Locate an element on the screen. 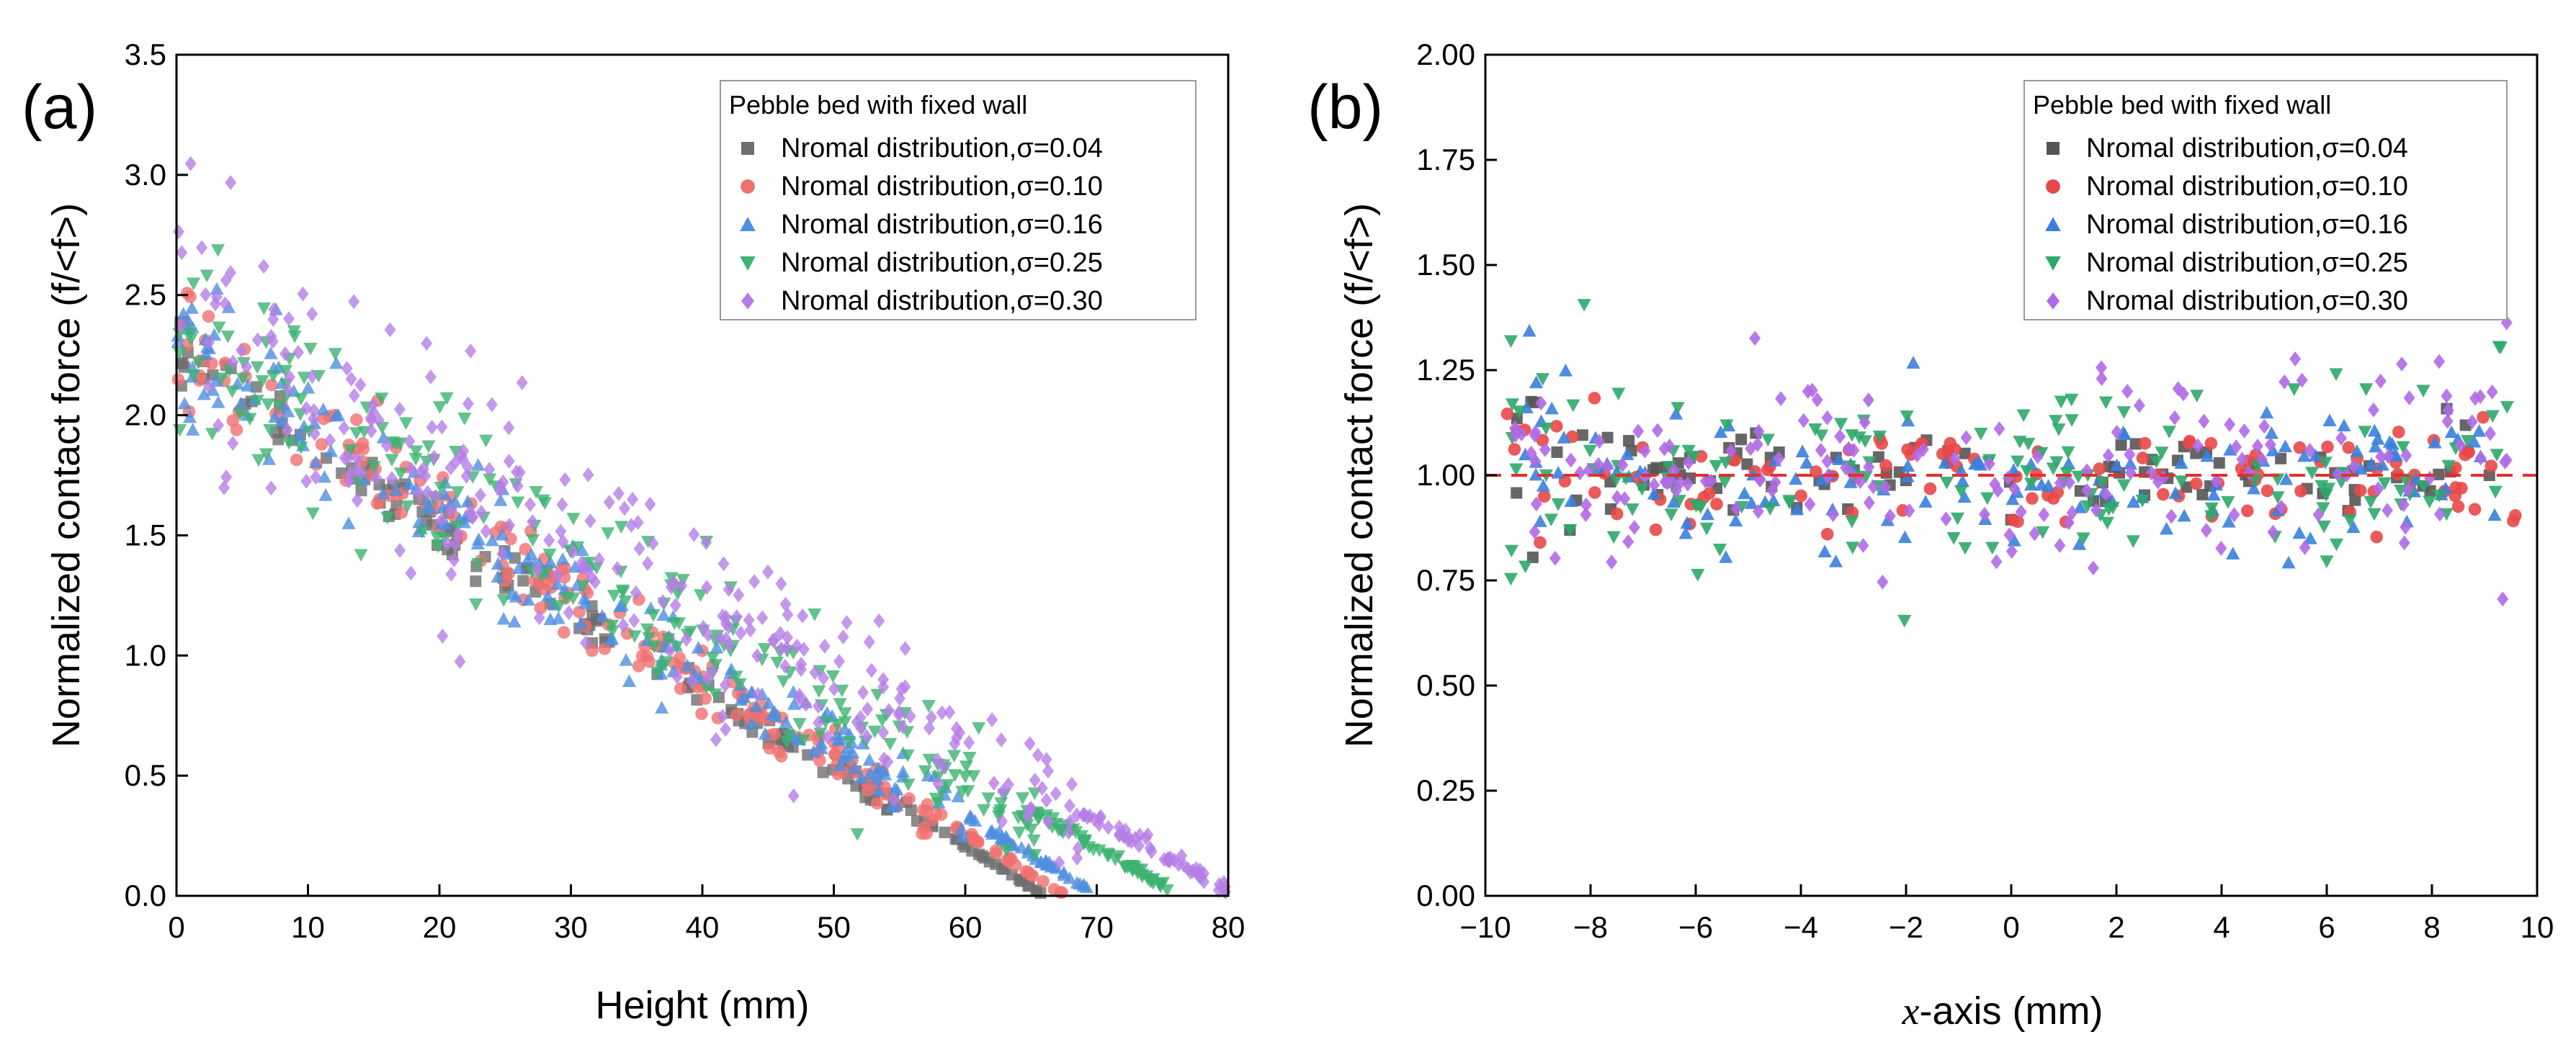 This screenshot has height=1060, width=2576. panel-b-x-tick-label: 8 is located at coordinates (2431, 927).